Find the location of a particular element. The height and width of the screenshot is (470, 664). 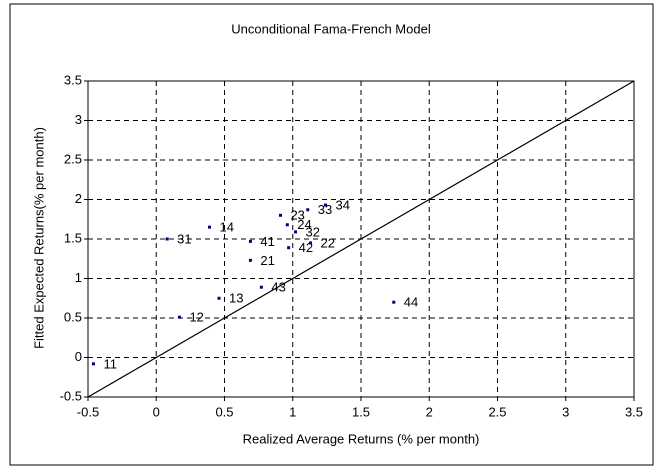

x-tick-label: -0.5 is located at coordinates (88, 411).